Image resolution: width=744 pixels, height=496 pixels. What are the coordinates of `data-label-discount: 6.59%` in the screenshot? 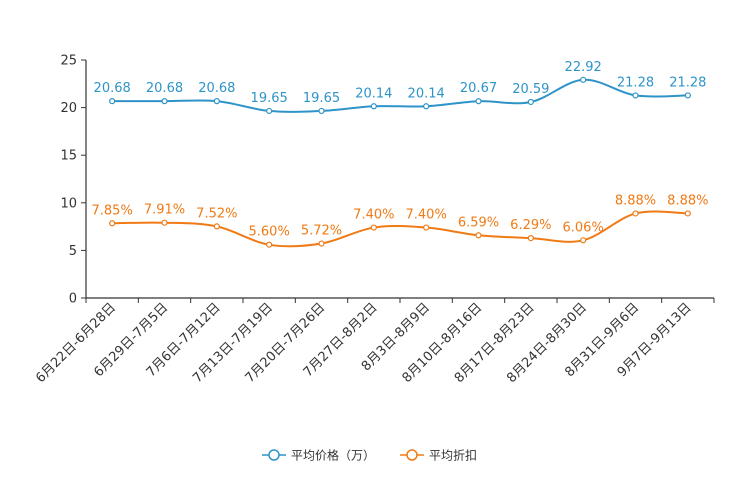 It's located at (478, 222).